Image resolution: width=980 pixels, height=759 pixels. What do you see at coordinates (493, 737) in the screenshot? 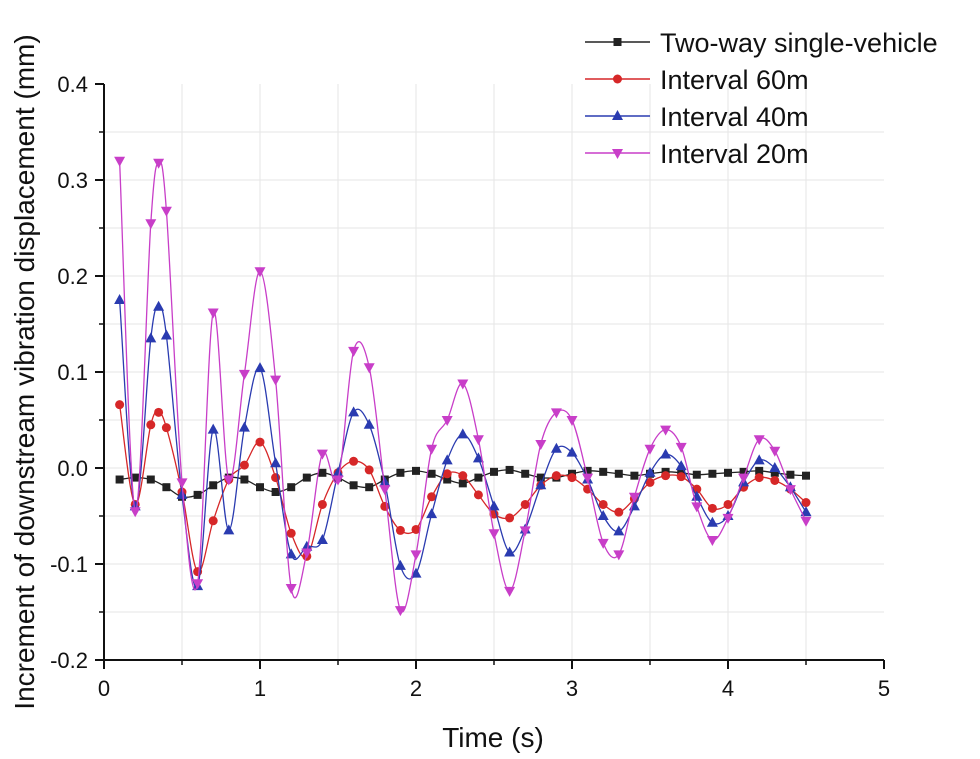
I see `x-axis-title: Time (s)` at bounding box center [493, 737].